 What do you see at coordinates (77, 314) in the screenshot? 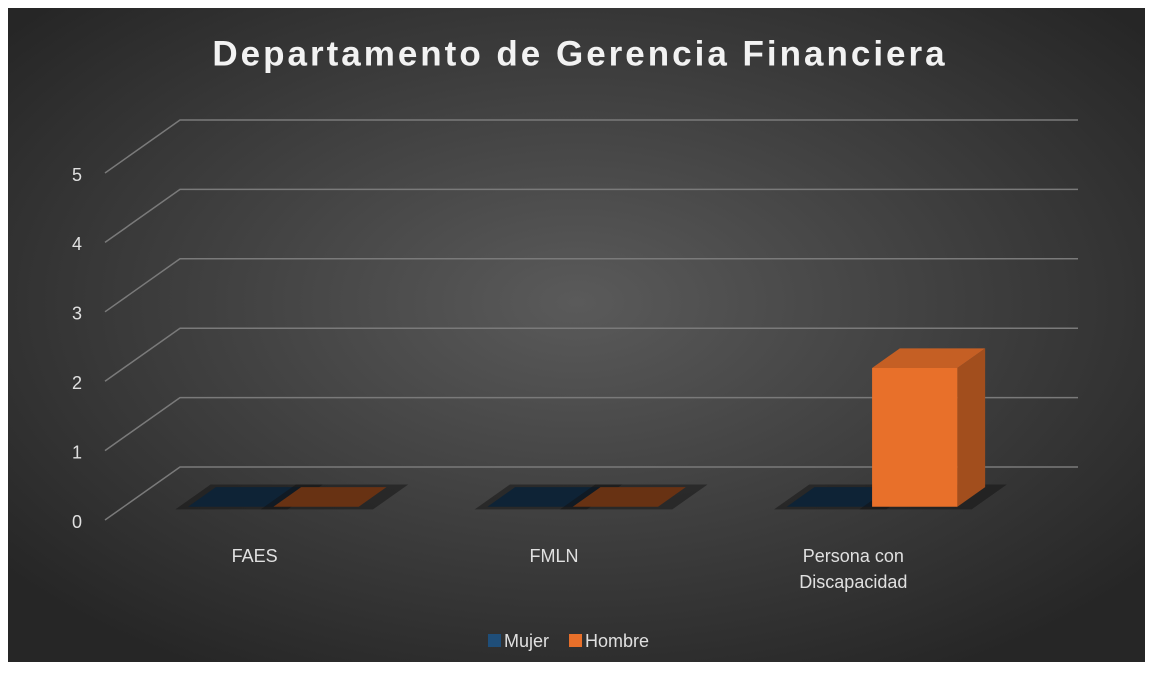
I see `y-tick-label: 3` at bounding box center [77, 314].